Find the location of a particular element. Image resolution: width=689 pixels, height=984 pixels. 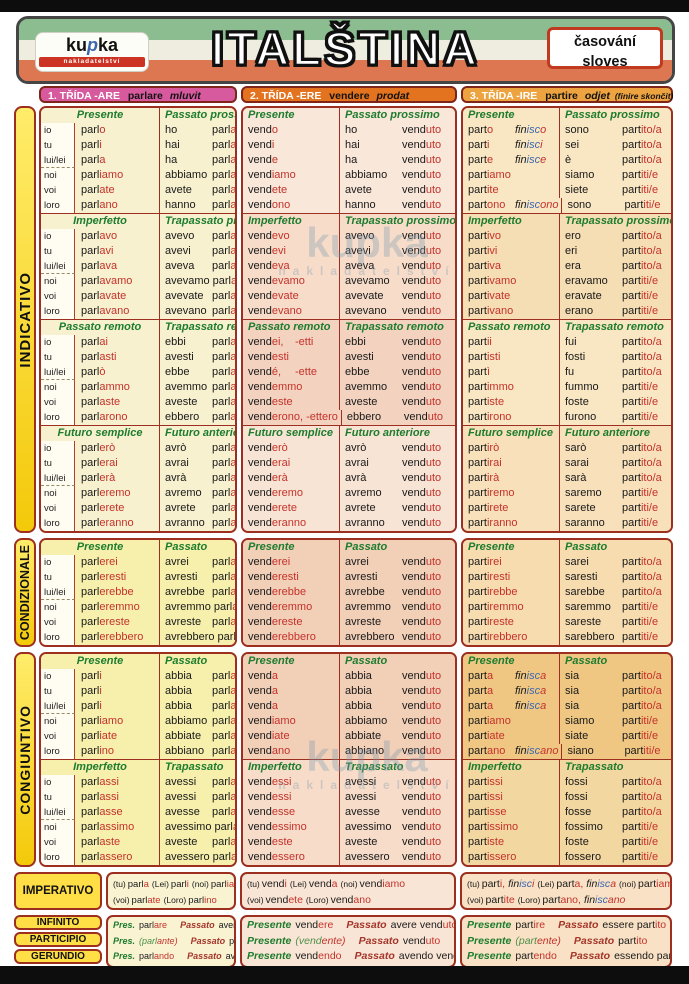

verb-form: partito/a is located at coordinates (642, 797).